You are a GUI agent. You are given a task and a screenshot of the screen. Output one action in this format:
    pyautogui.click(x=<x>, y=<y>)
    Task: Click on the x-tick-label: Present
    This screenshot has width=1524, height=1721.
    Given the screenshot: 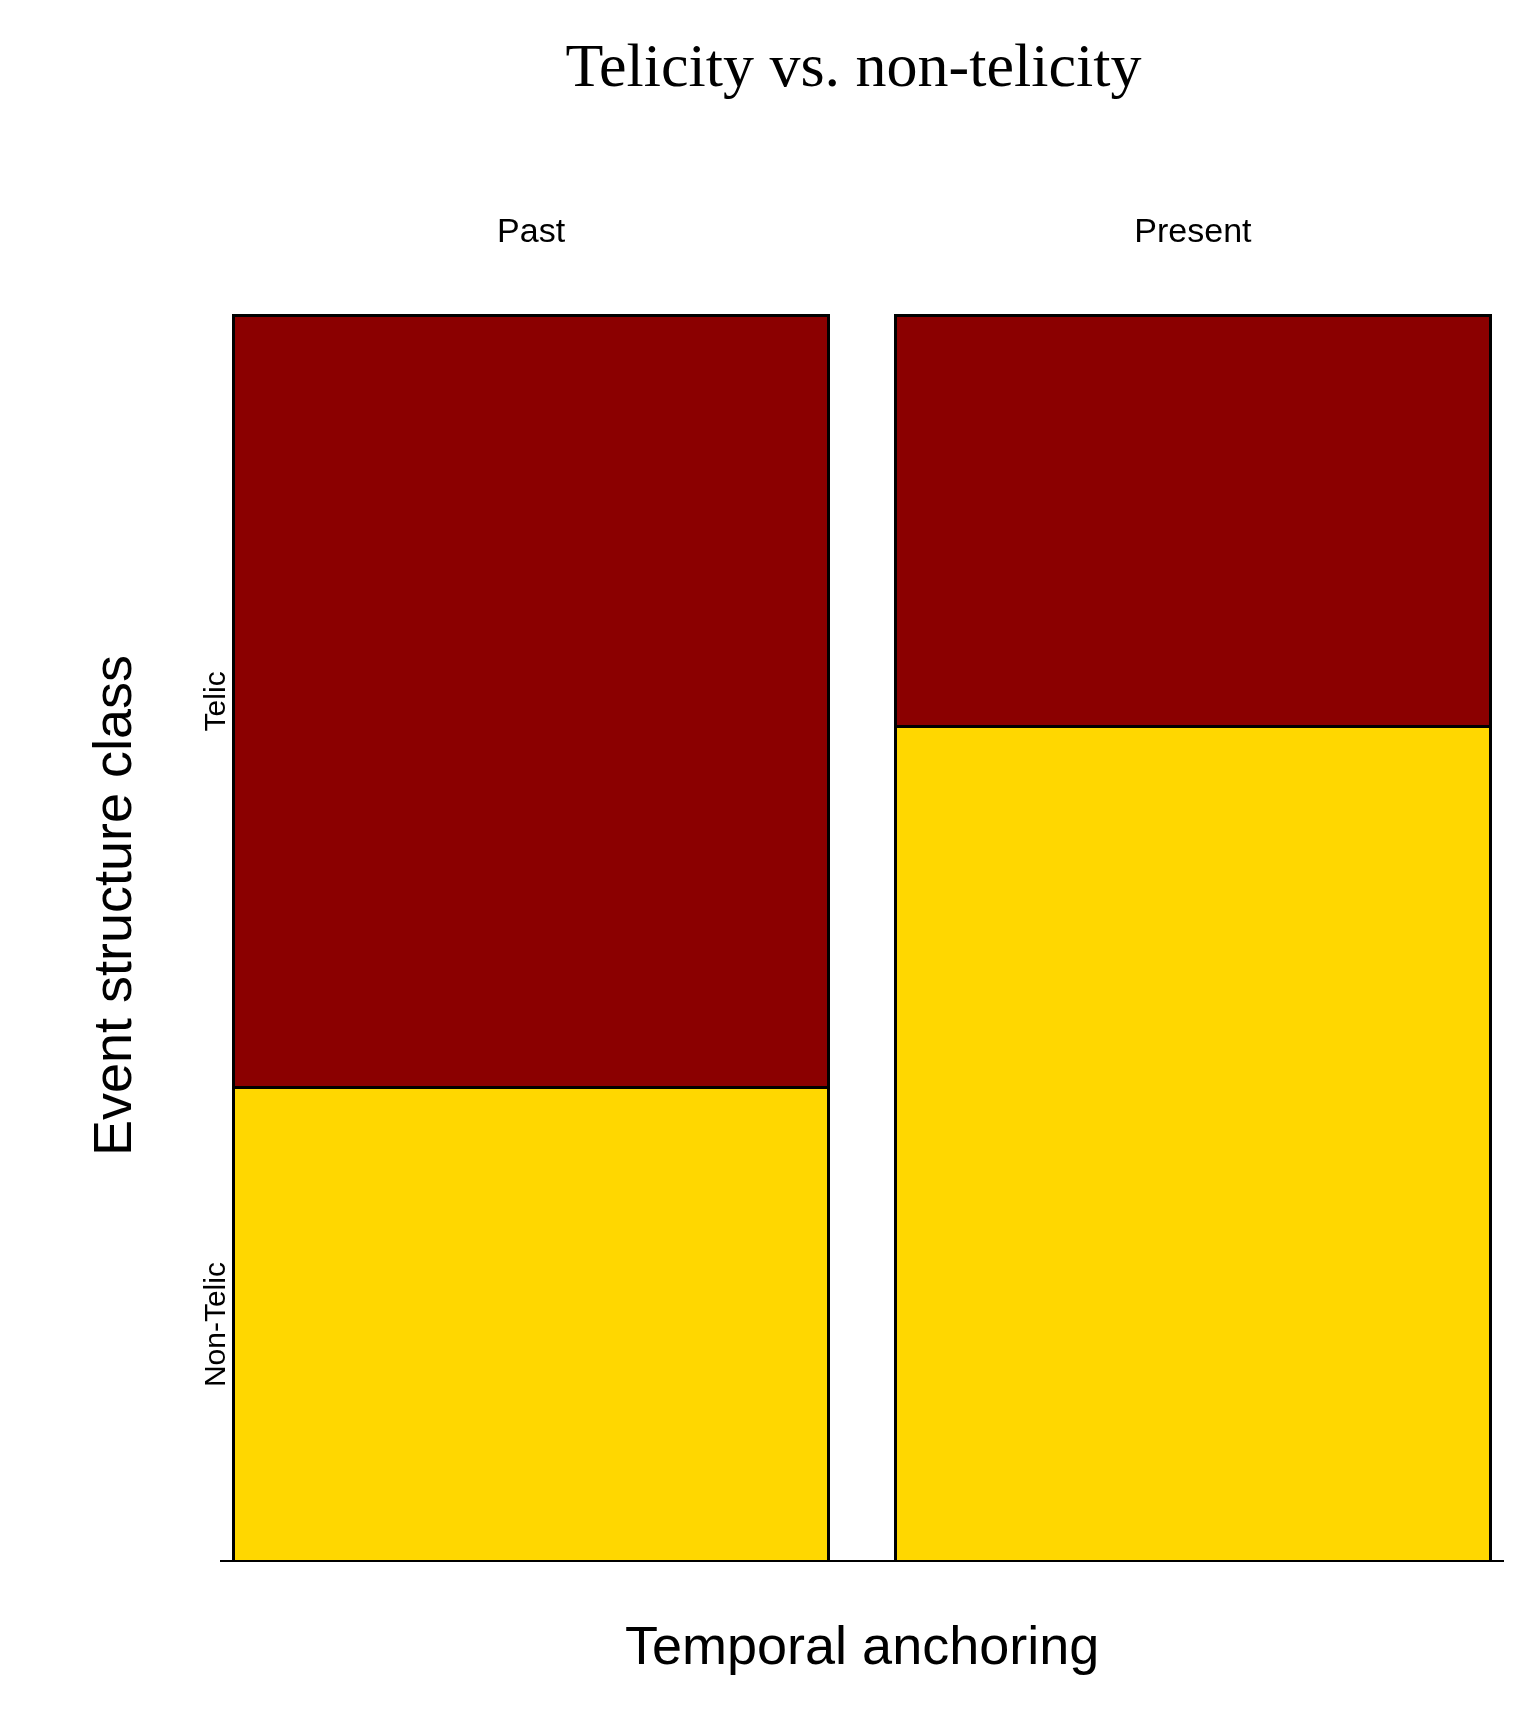 What is the action you would take?
    pyautogui.click(x=1193, y=230)
    